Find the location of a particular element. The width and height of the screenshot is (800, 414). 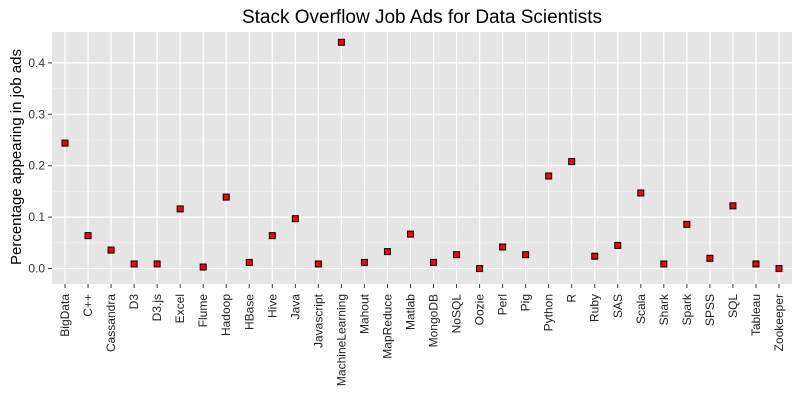

x-tick-label: SAS is located at coordinates (618, 306).